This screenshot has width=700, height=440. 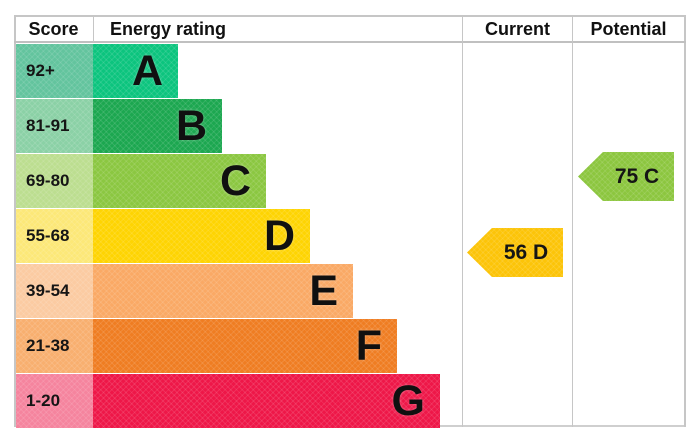 I want to click on potential-rating-label: 75 C, so click(x=637, y=176).